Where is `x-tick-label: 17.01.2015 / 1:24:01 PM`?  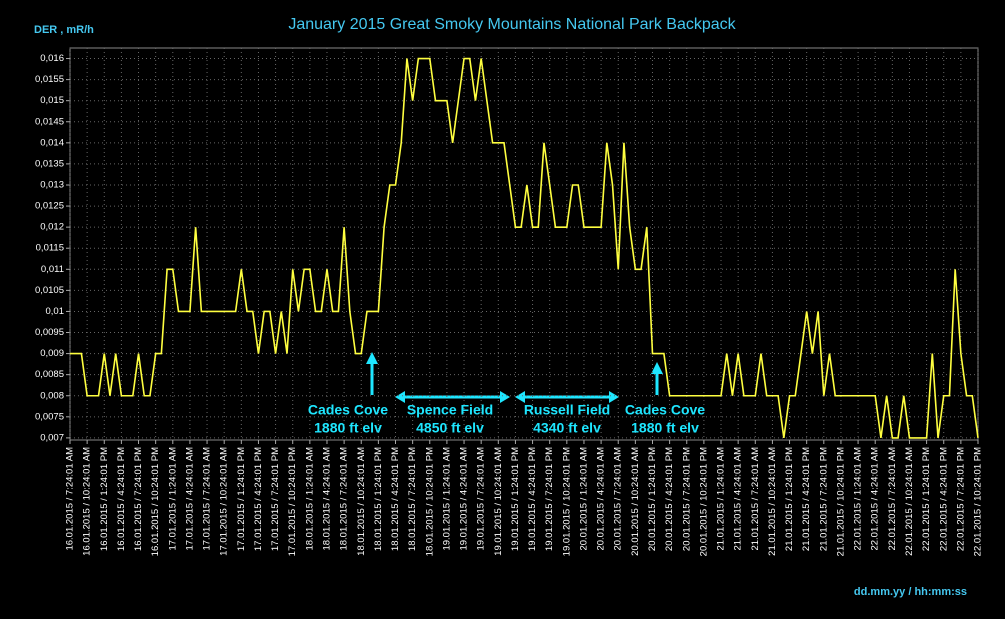
x-tick-label: 17.01.2015 / 1:24:01 PM is located at coordinates (241, 499).